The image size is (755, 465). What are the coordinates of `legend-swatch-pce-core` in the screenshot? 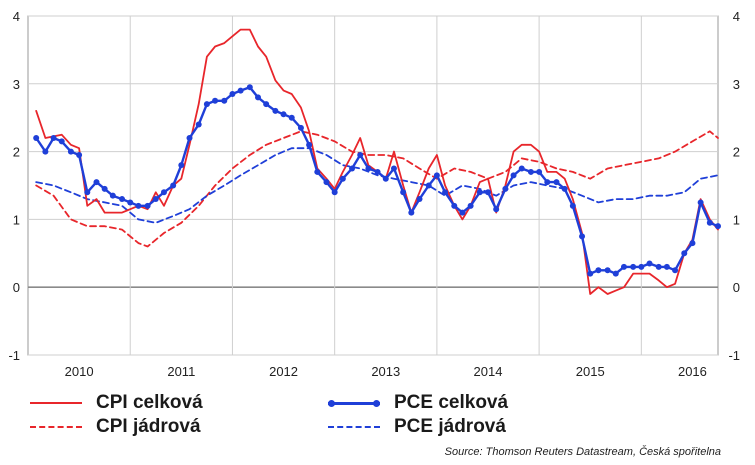 It's located at (354, 427).